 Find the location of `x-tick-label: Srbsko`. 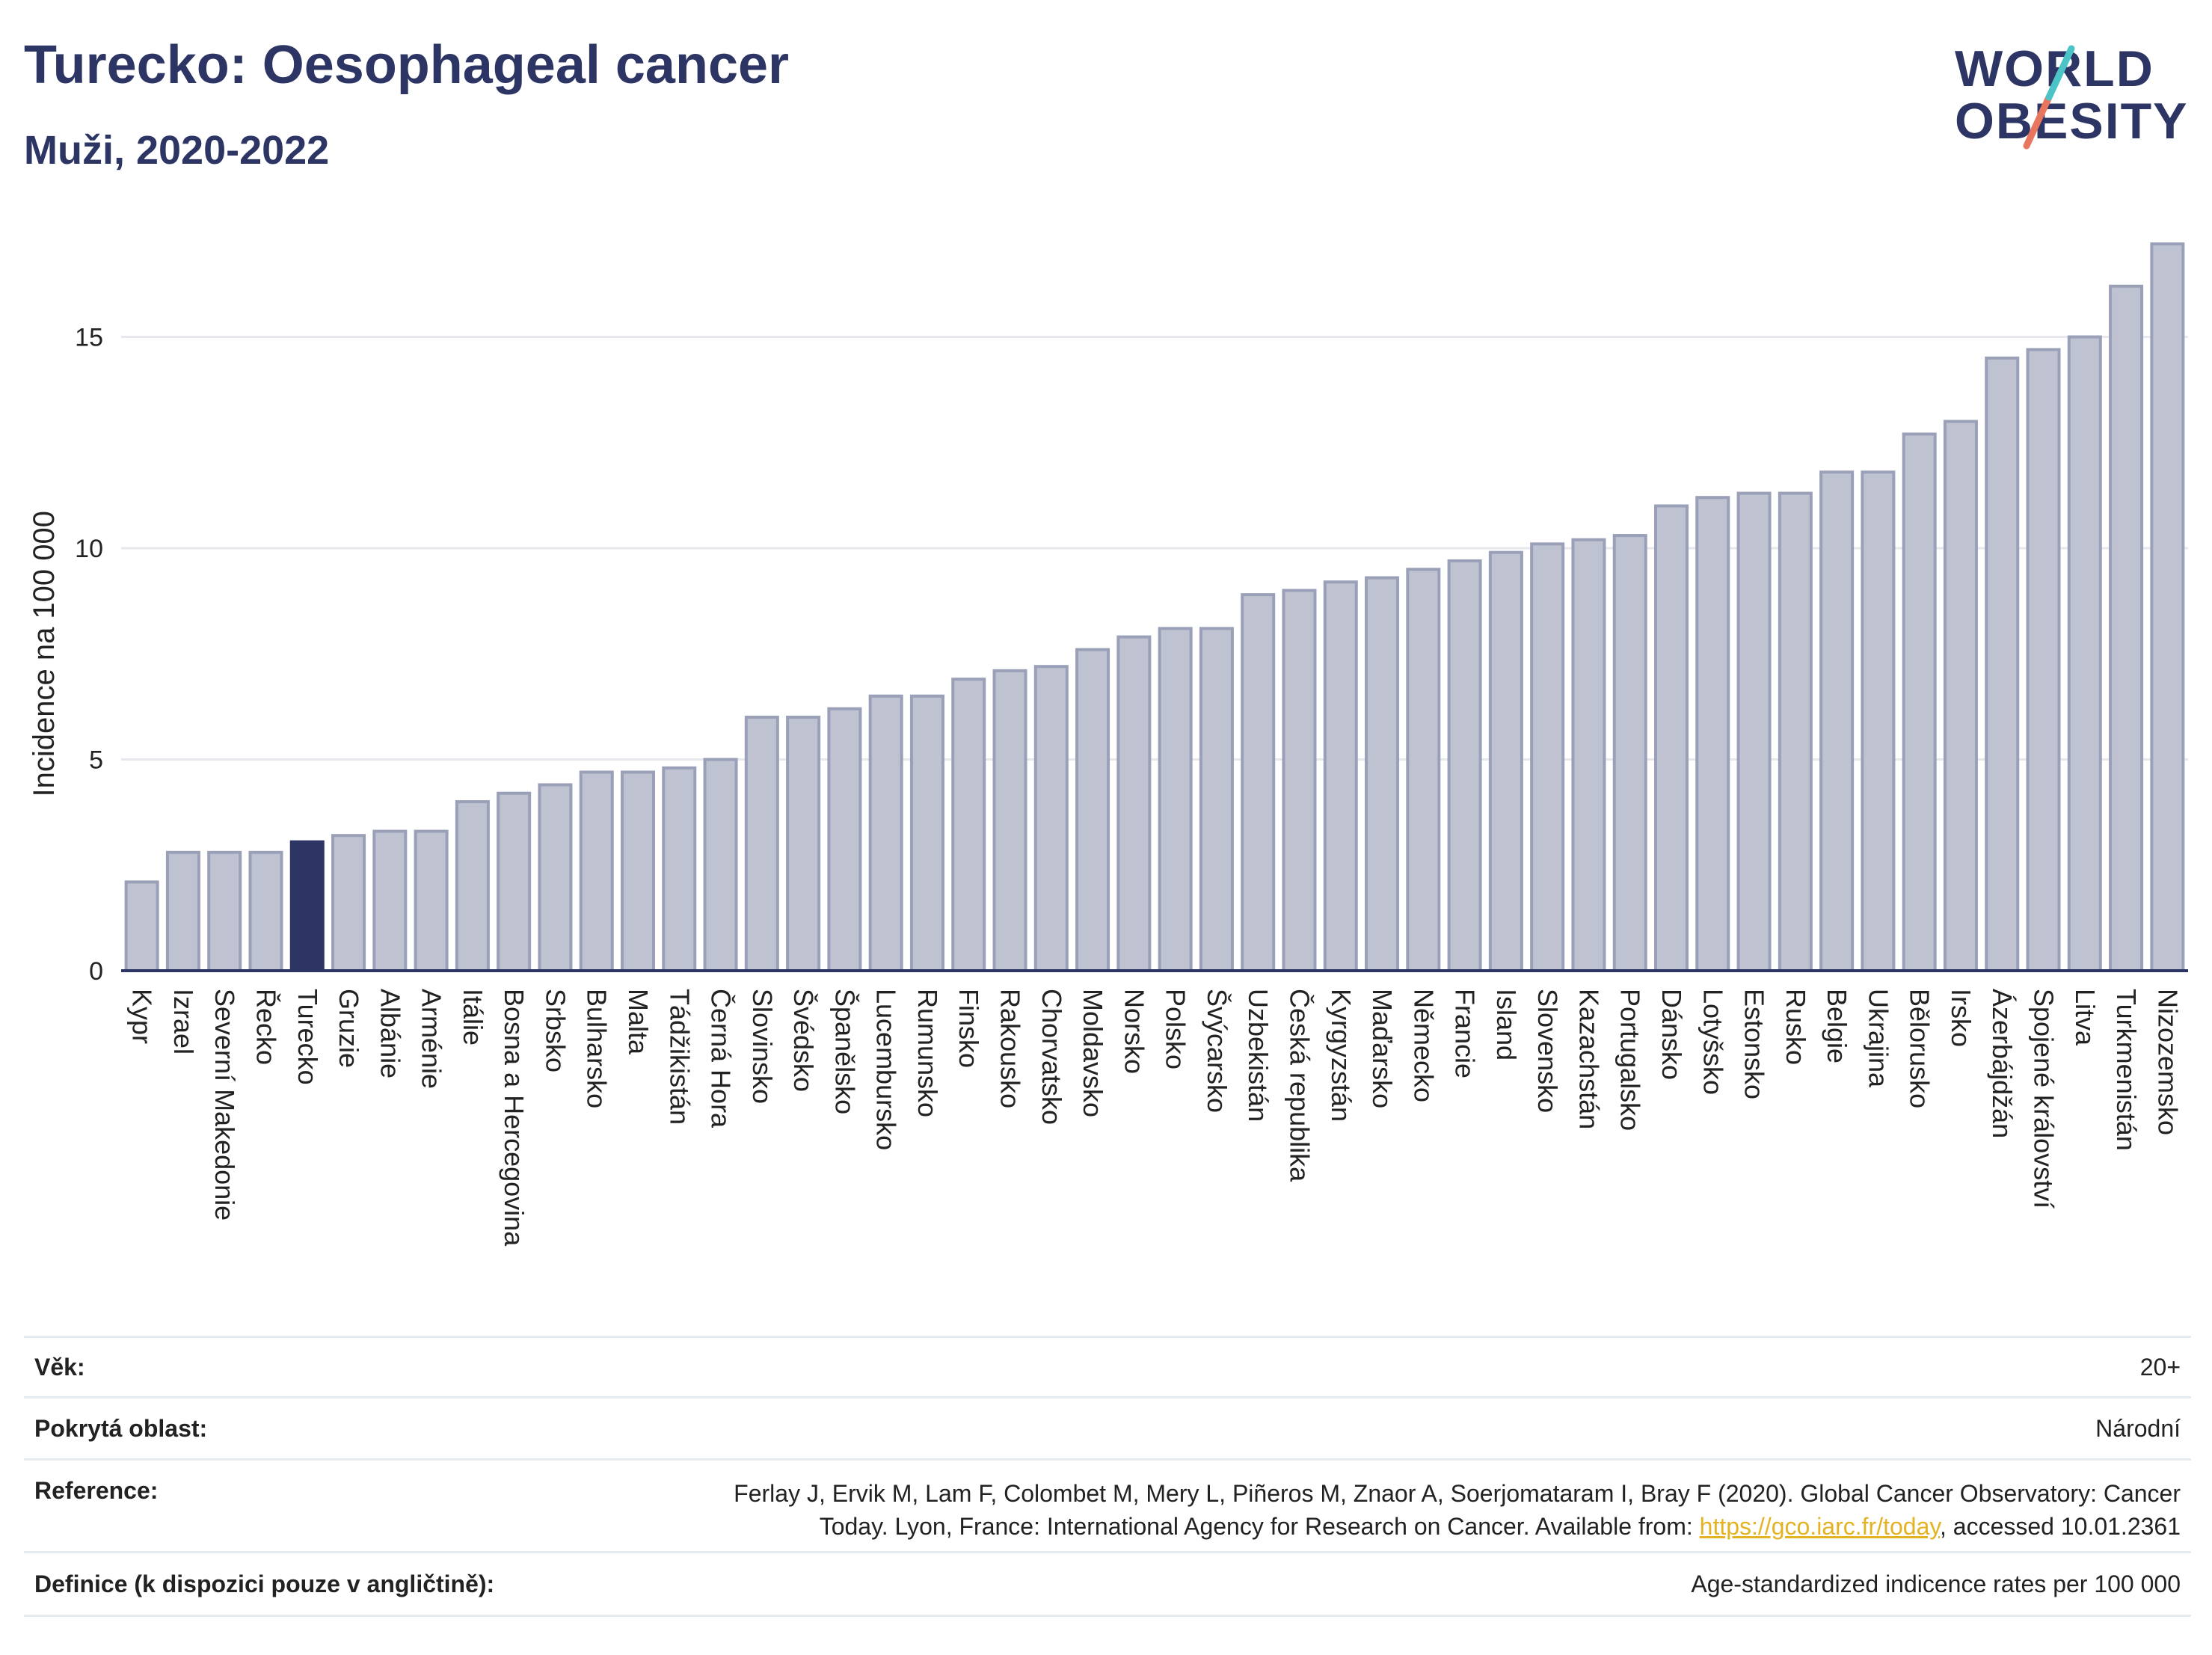

x-tick-label: Srbsko is located at coordinates (555, 1030).